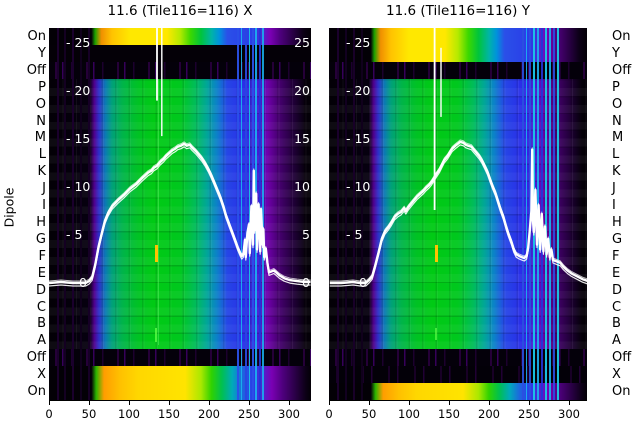  What do you see at coordinates (36, 391) in the screenshot?
I see `row-label-left-on-21: On` at bounding box center [36, 391].